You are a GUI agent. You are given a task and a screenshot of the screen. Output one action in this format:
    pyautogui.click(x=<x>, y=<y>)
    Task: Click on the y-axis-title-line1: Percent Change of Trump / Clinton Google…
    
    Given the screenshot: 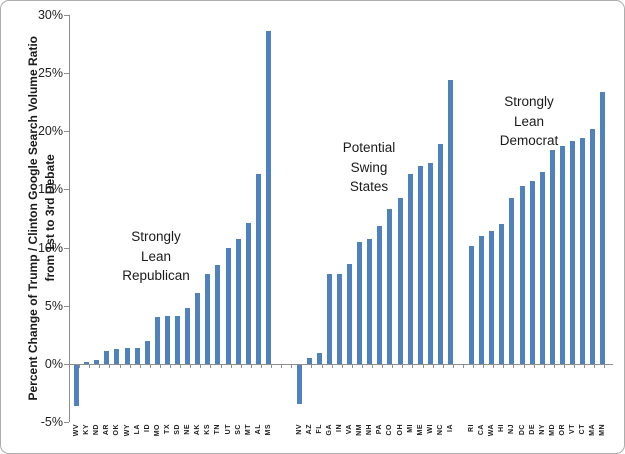 What is the action you would take?
    pyautogui.click(x=33, y=218)
    